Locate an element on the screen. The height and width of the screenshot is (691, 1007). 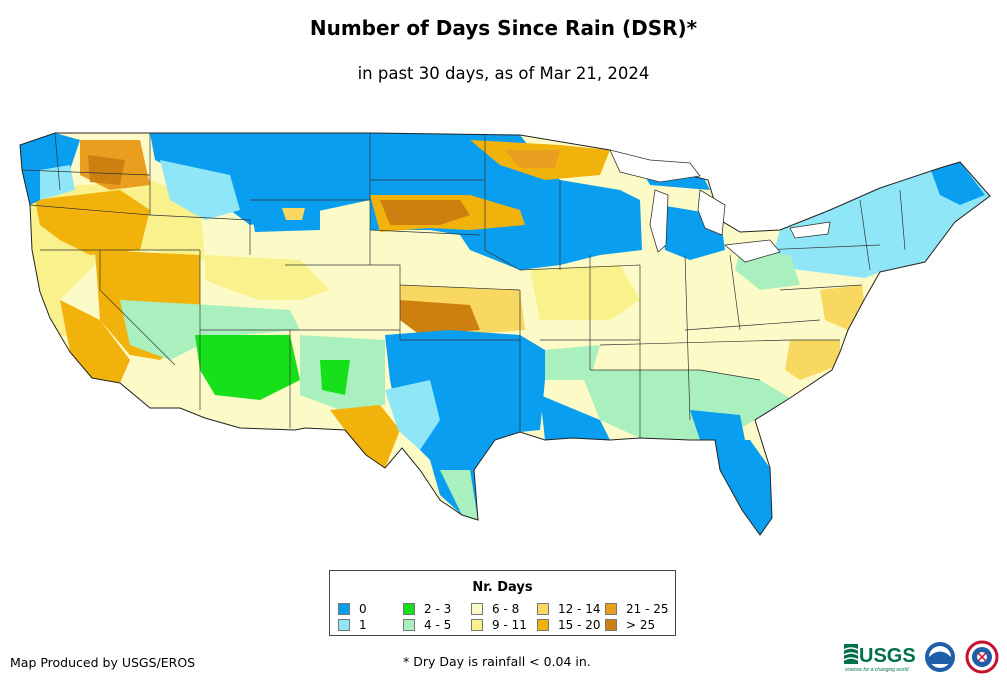
legend-item: > 25 is located at coordinates (630, 625).